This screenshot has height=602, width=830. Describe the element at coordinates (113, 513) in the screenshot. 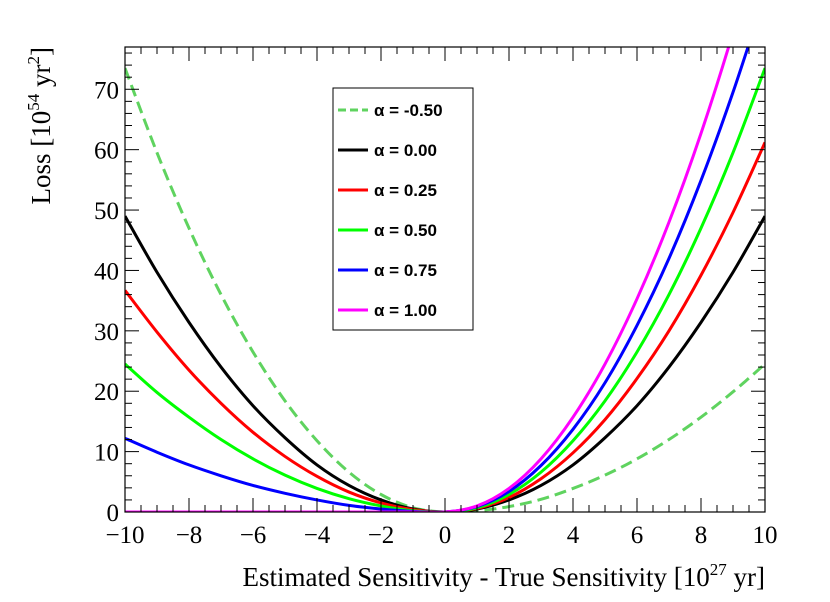

I see `y-tick-label: 0` at that location.